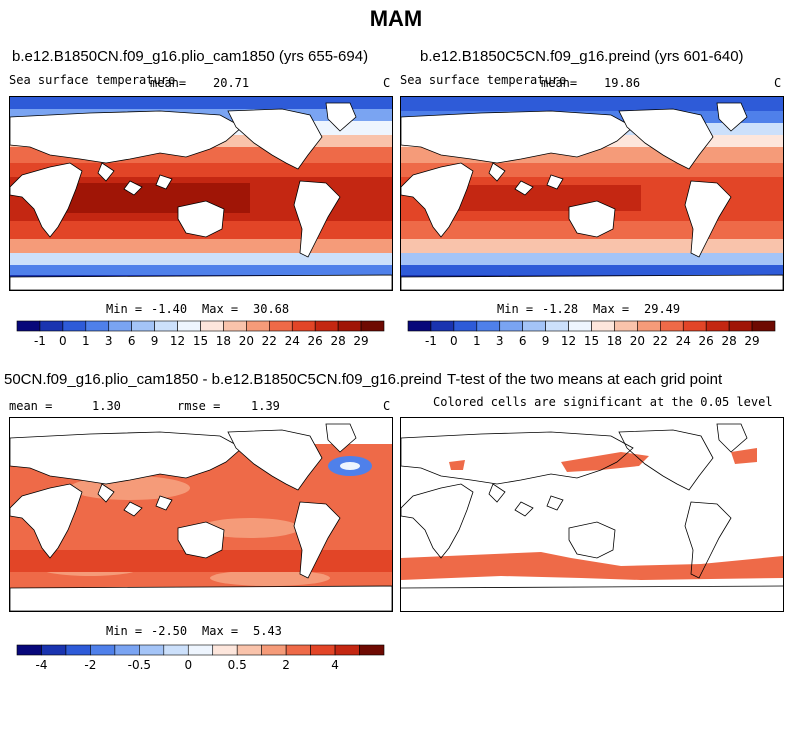 The image size is (792, 733). Describe the element at coordinates (201, 193) in the screenshot. I see `panel-plio-map` at that location.